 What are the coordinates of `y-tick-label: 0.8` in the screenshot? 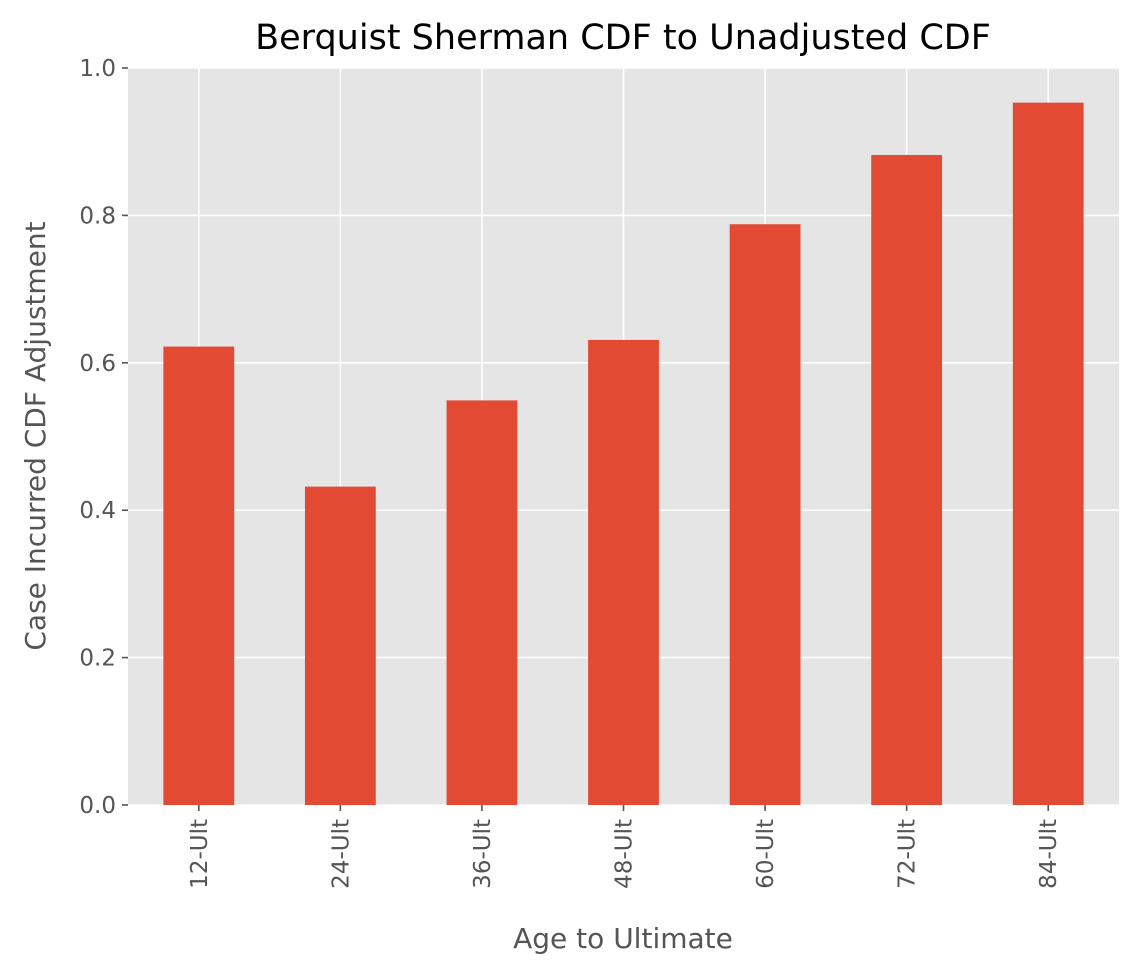 It's located at (97, 216).